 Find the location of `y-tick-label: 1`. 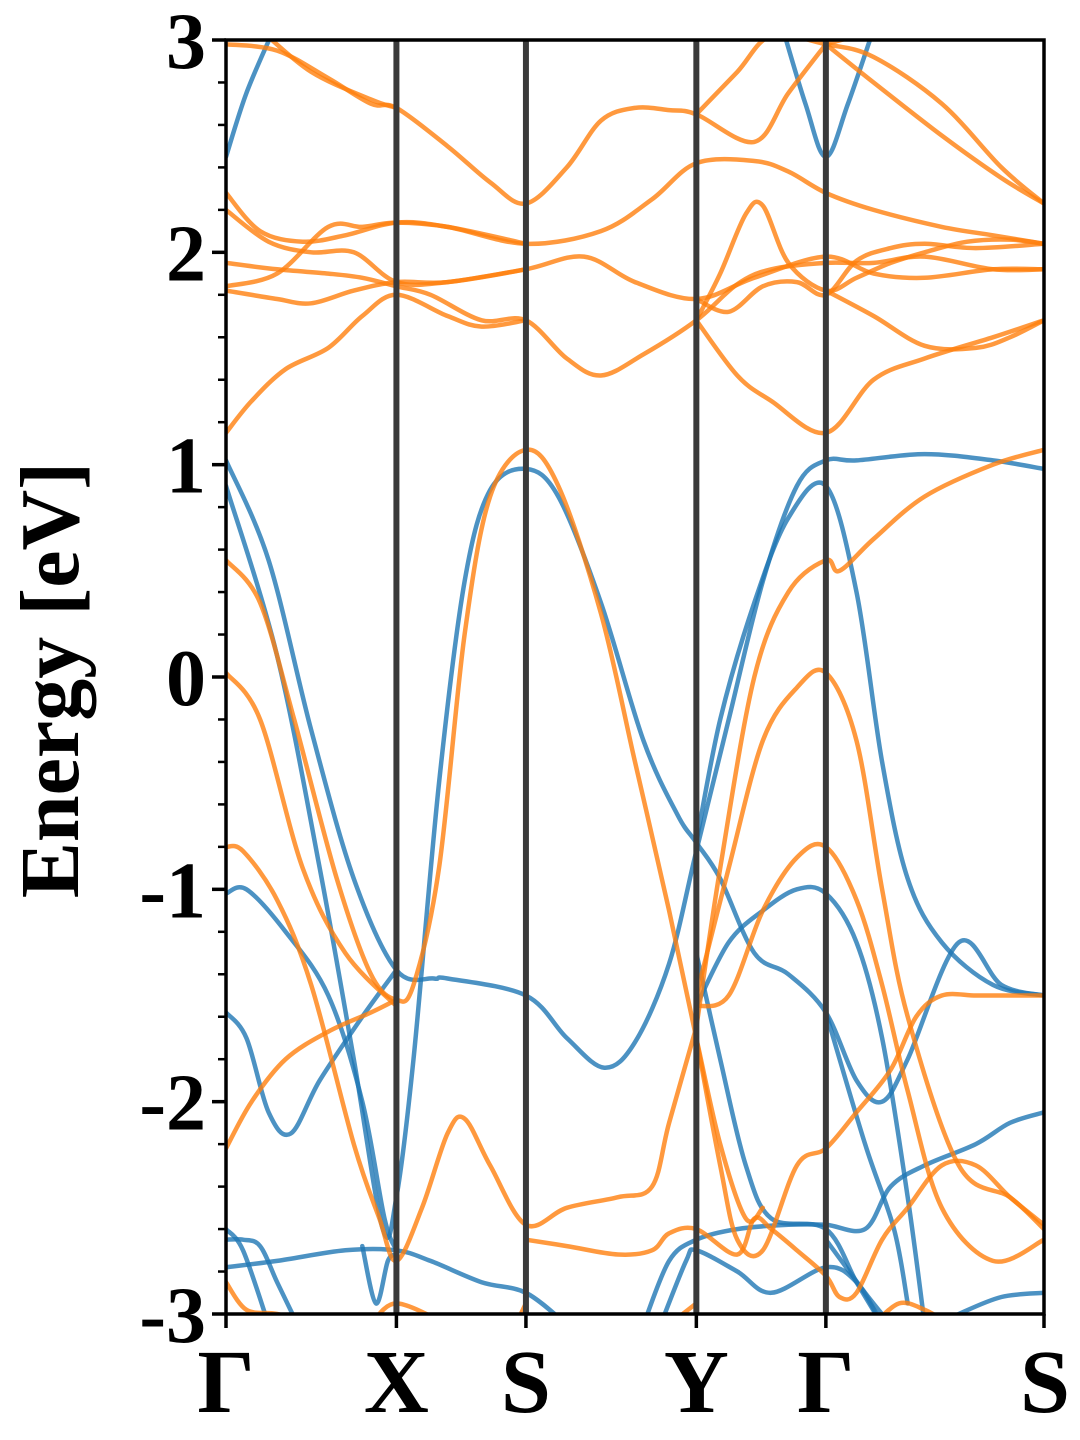

y-tick-label: 1 is located at coordinates (186, 467).